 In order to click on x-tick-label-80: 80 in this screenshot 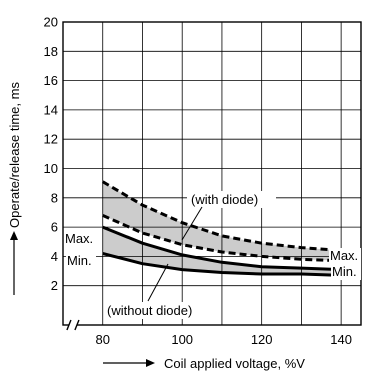, I will do `click(102, 339)`.